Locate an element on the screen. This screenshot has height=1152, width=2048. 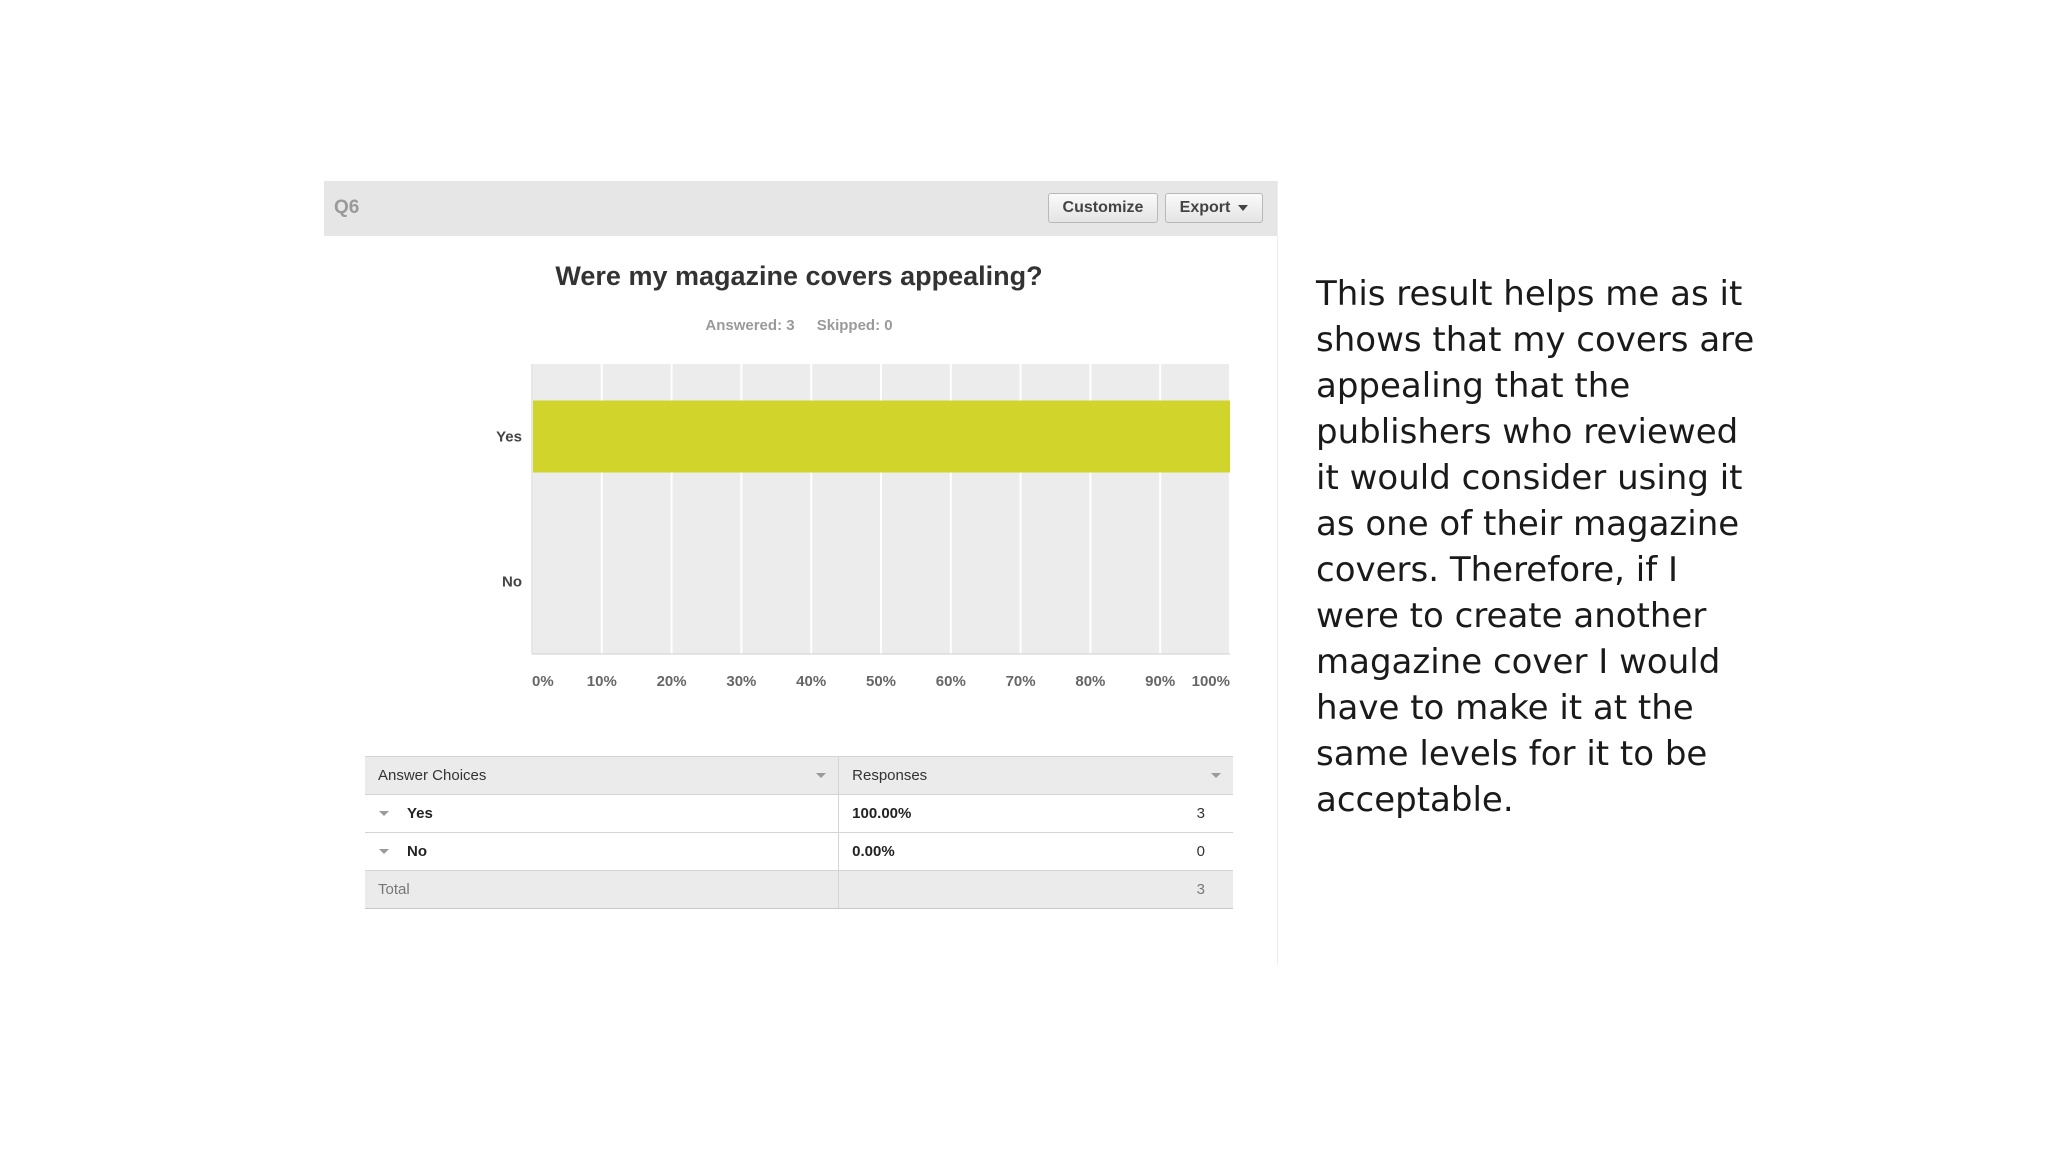
chart-title: Were my magazine covers appealing? is located at coordinates (799, 276).